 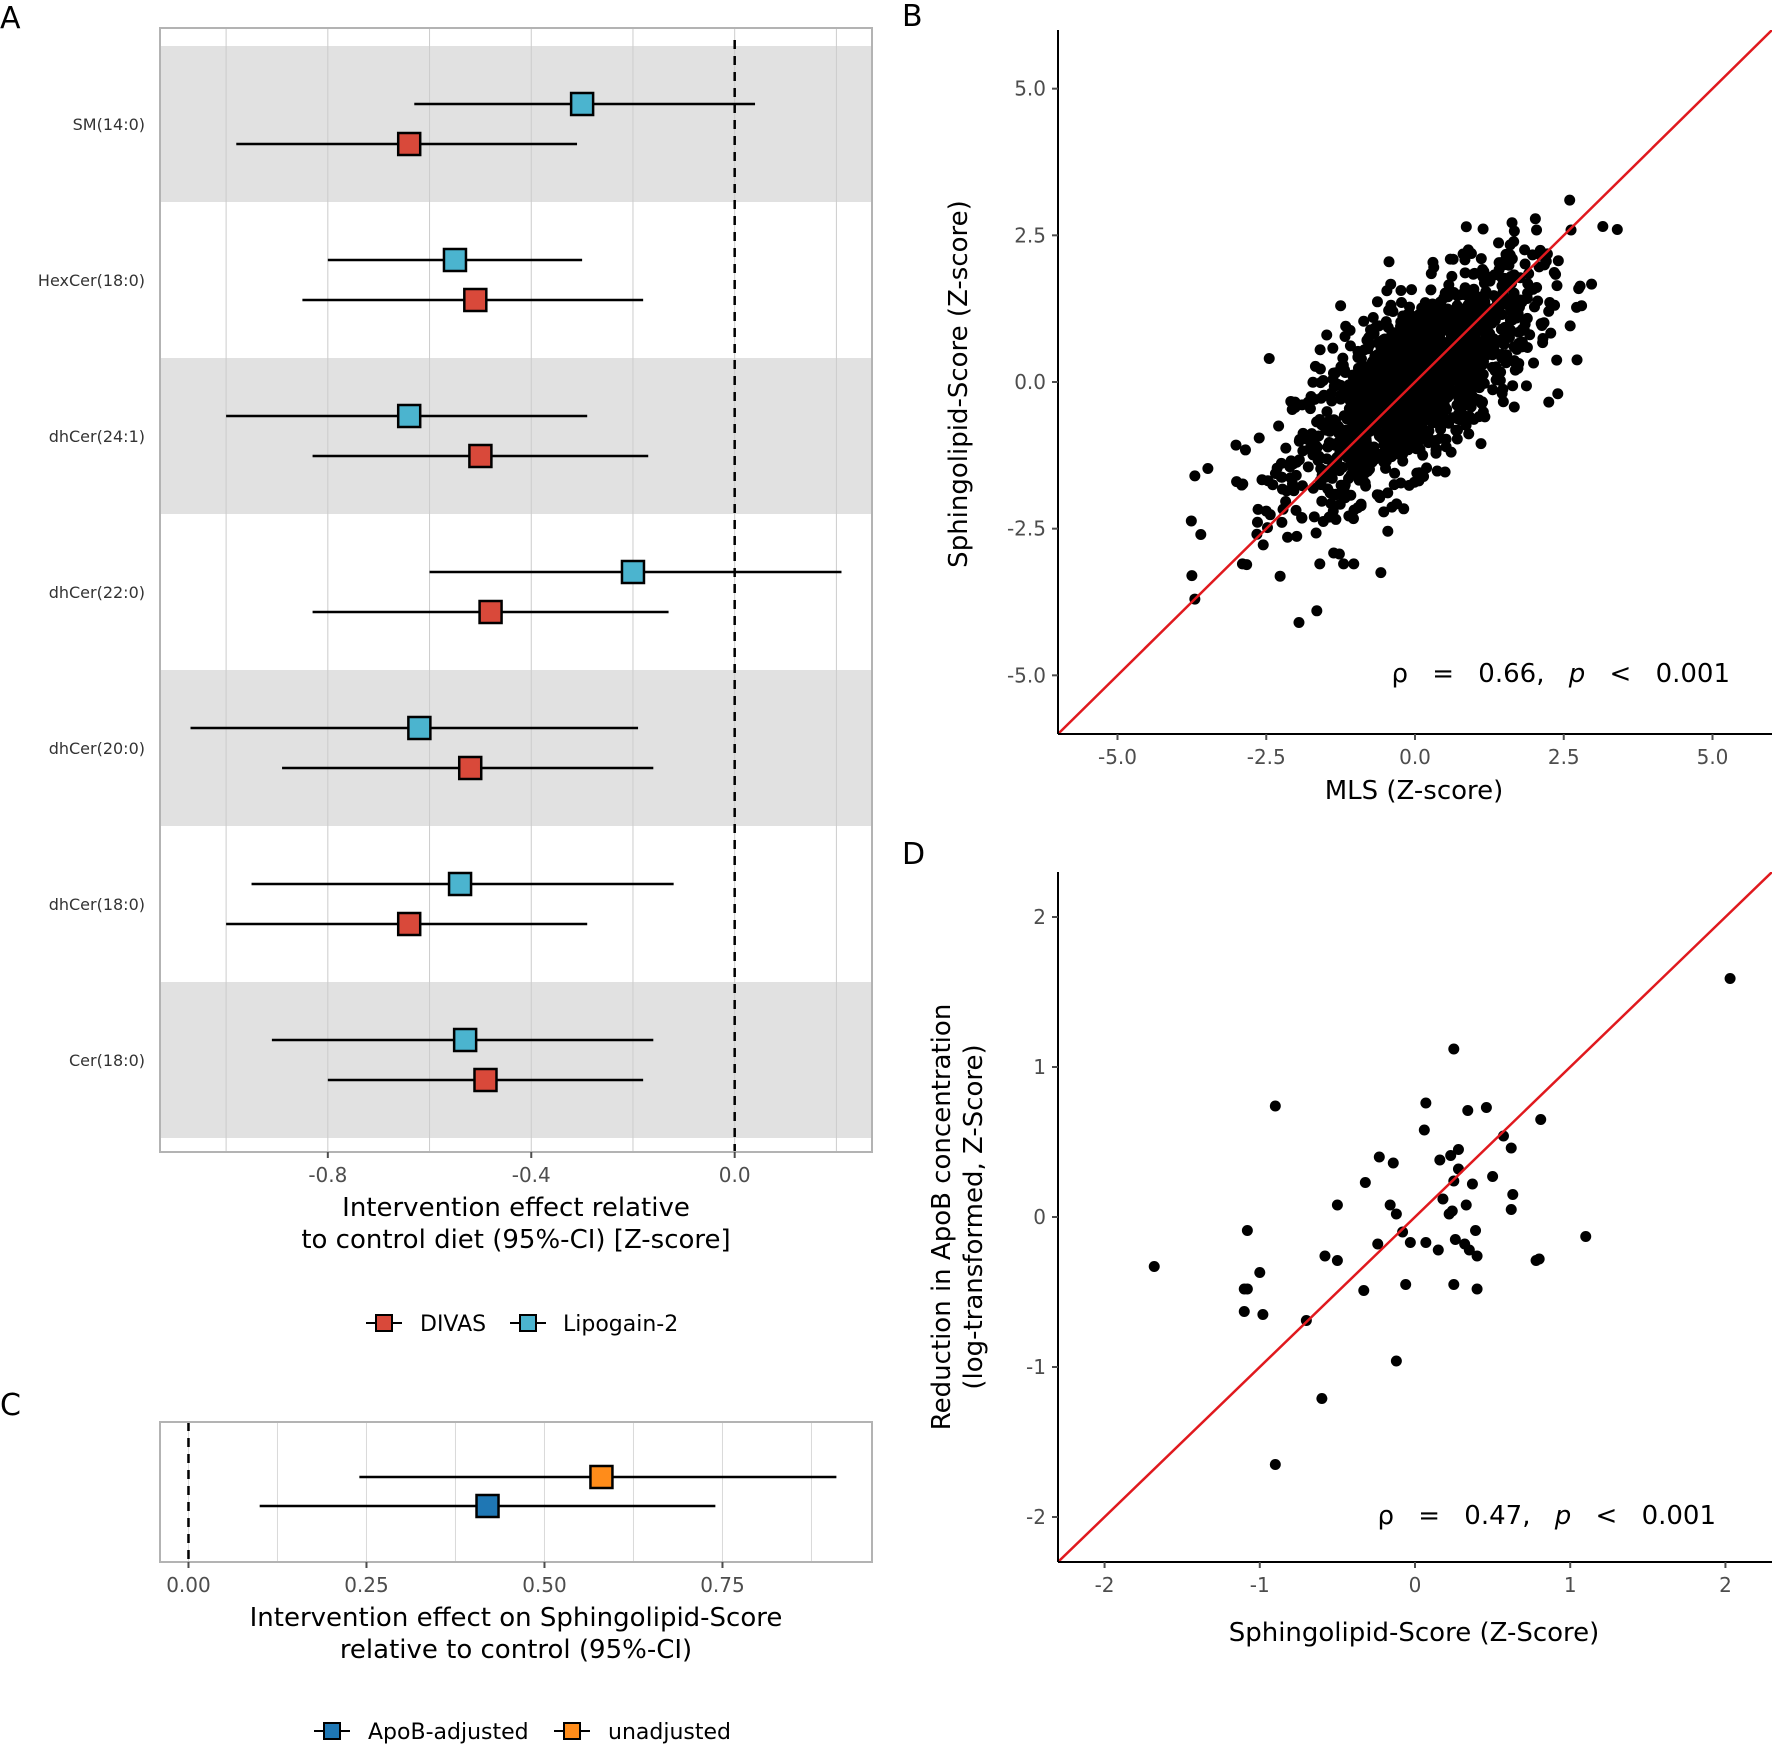 I want to click on row-band, so click(x=516, y=124).